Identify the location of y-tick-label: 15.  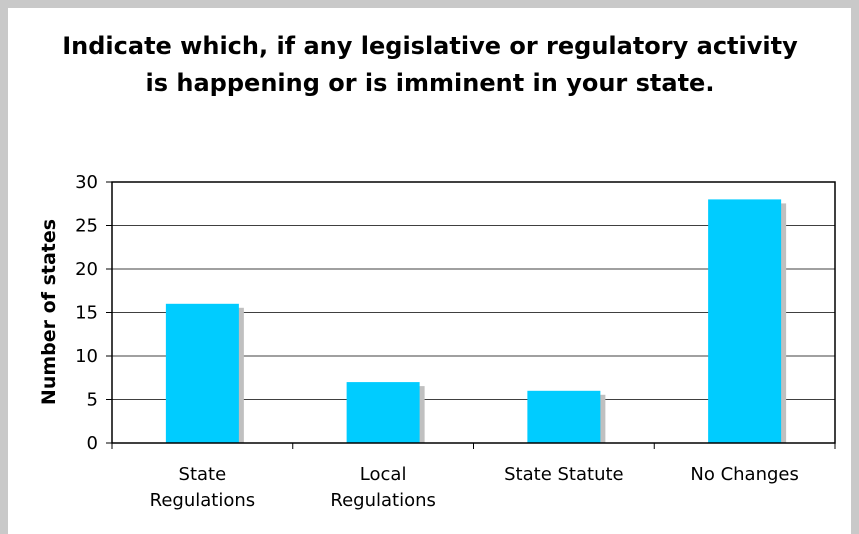
(86, 313).